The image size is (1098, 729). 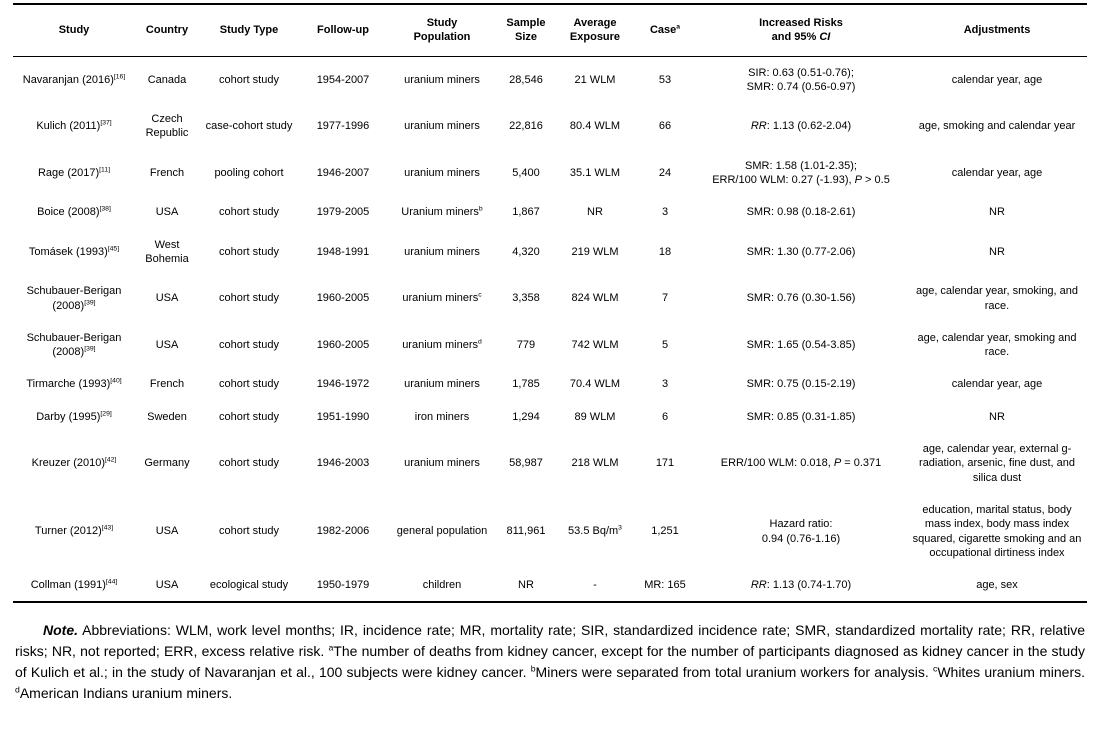 I want to click on cell-increased-risks: SMR: 1.30 (0.77-2.06), so click(x=801, y=252).